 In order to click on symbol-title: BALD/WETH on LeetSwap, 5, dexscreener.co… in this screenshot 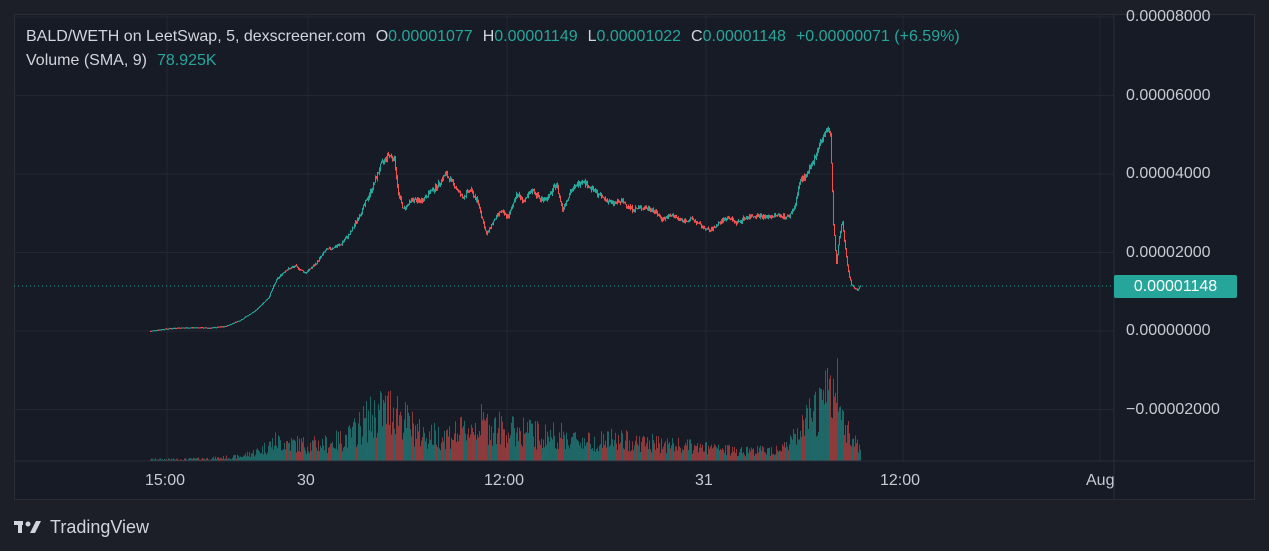, I will do `click(196, 36)`.